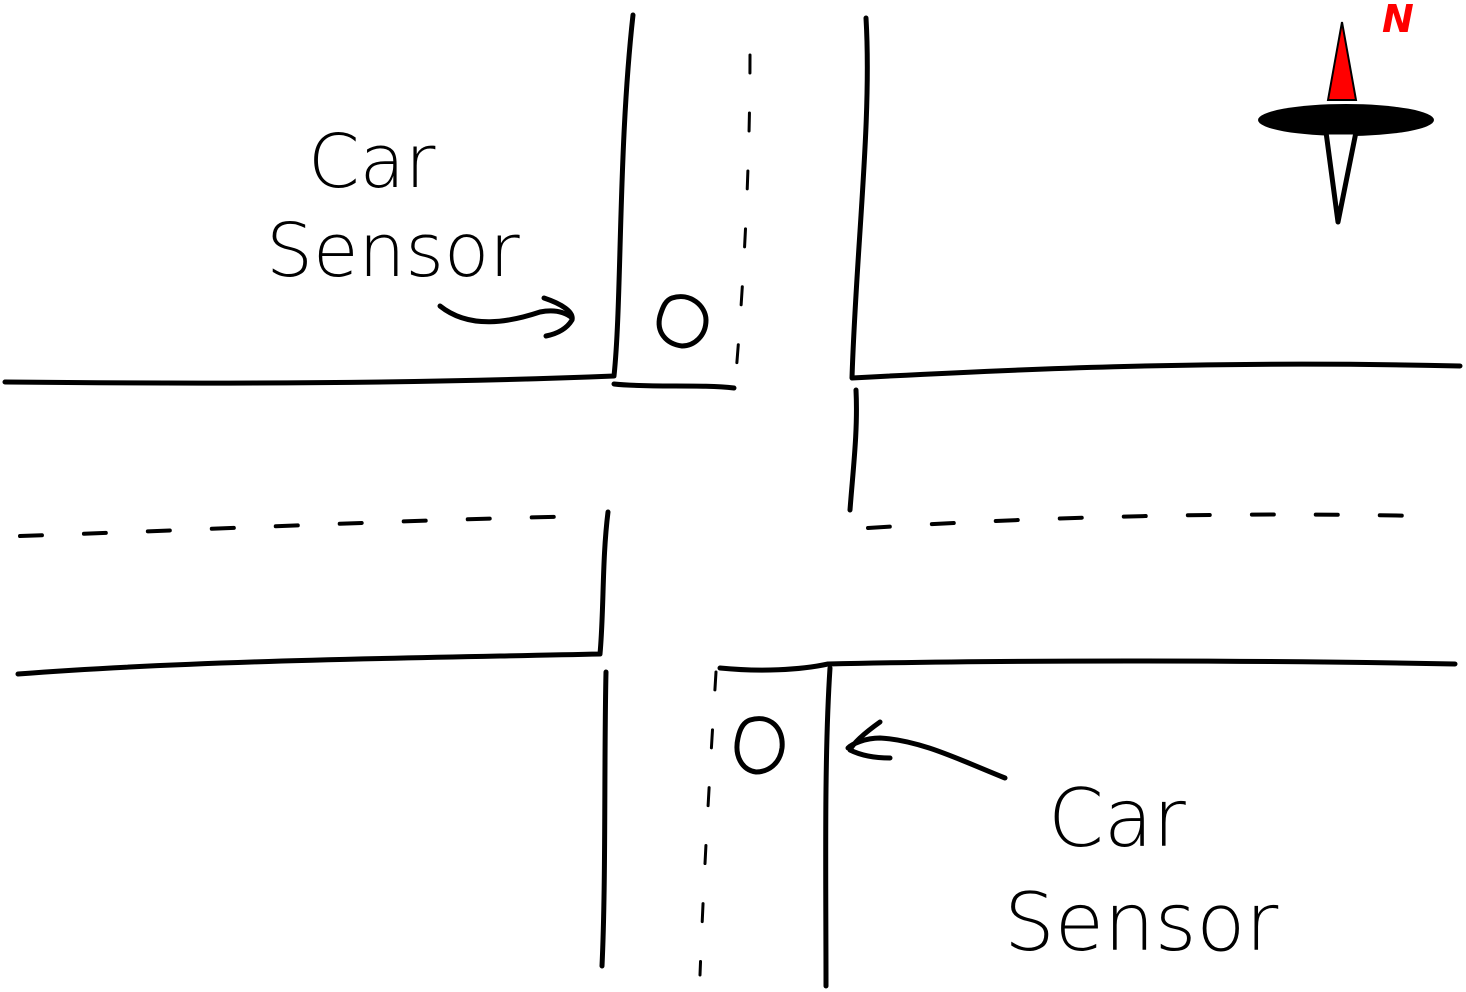 This screenshot has width=1466, height=992. What do you see at coordinates (674, 386) in the screenshot?
I see `sensor-lane-stop-line-top` at bounding box center [674, 386].